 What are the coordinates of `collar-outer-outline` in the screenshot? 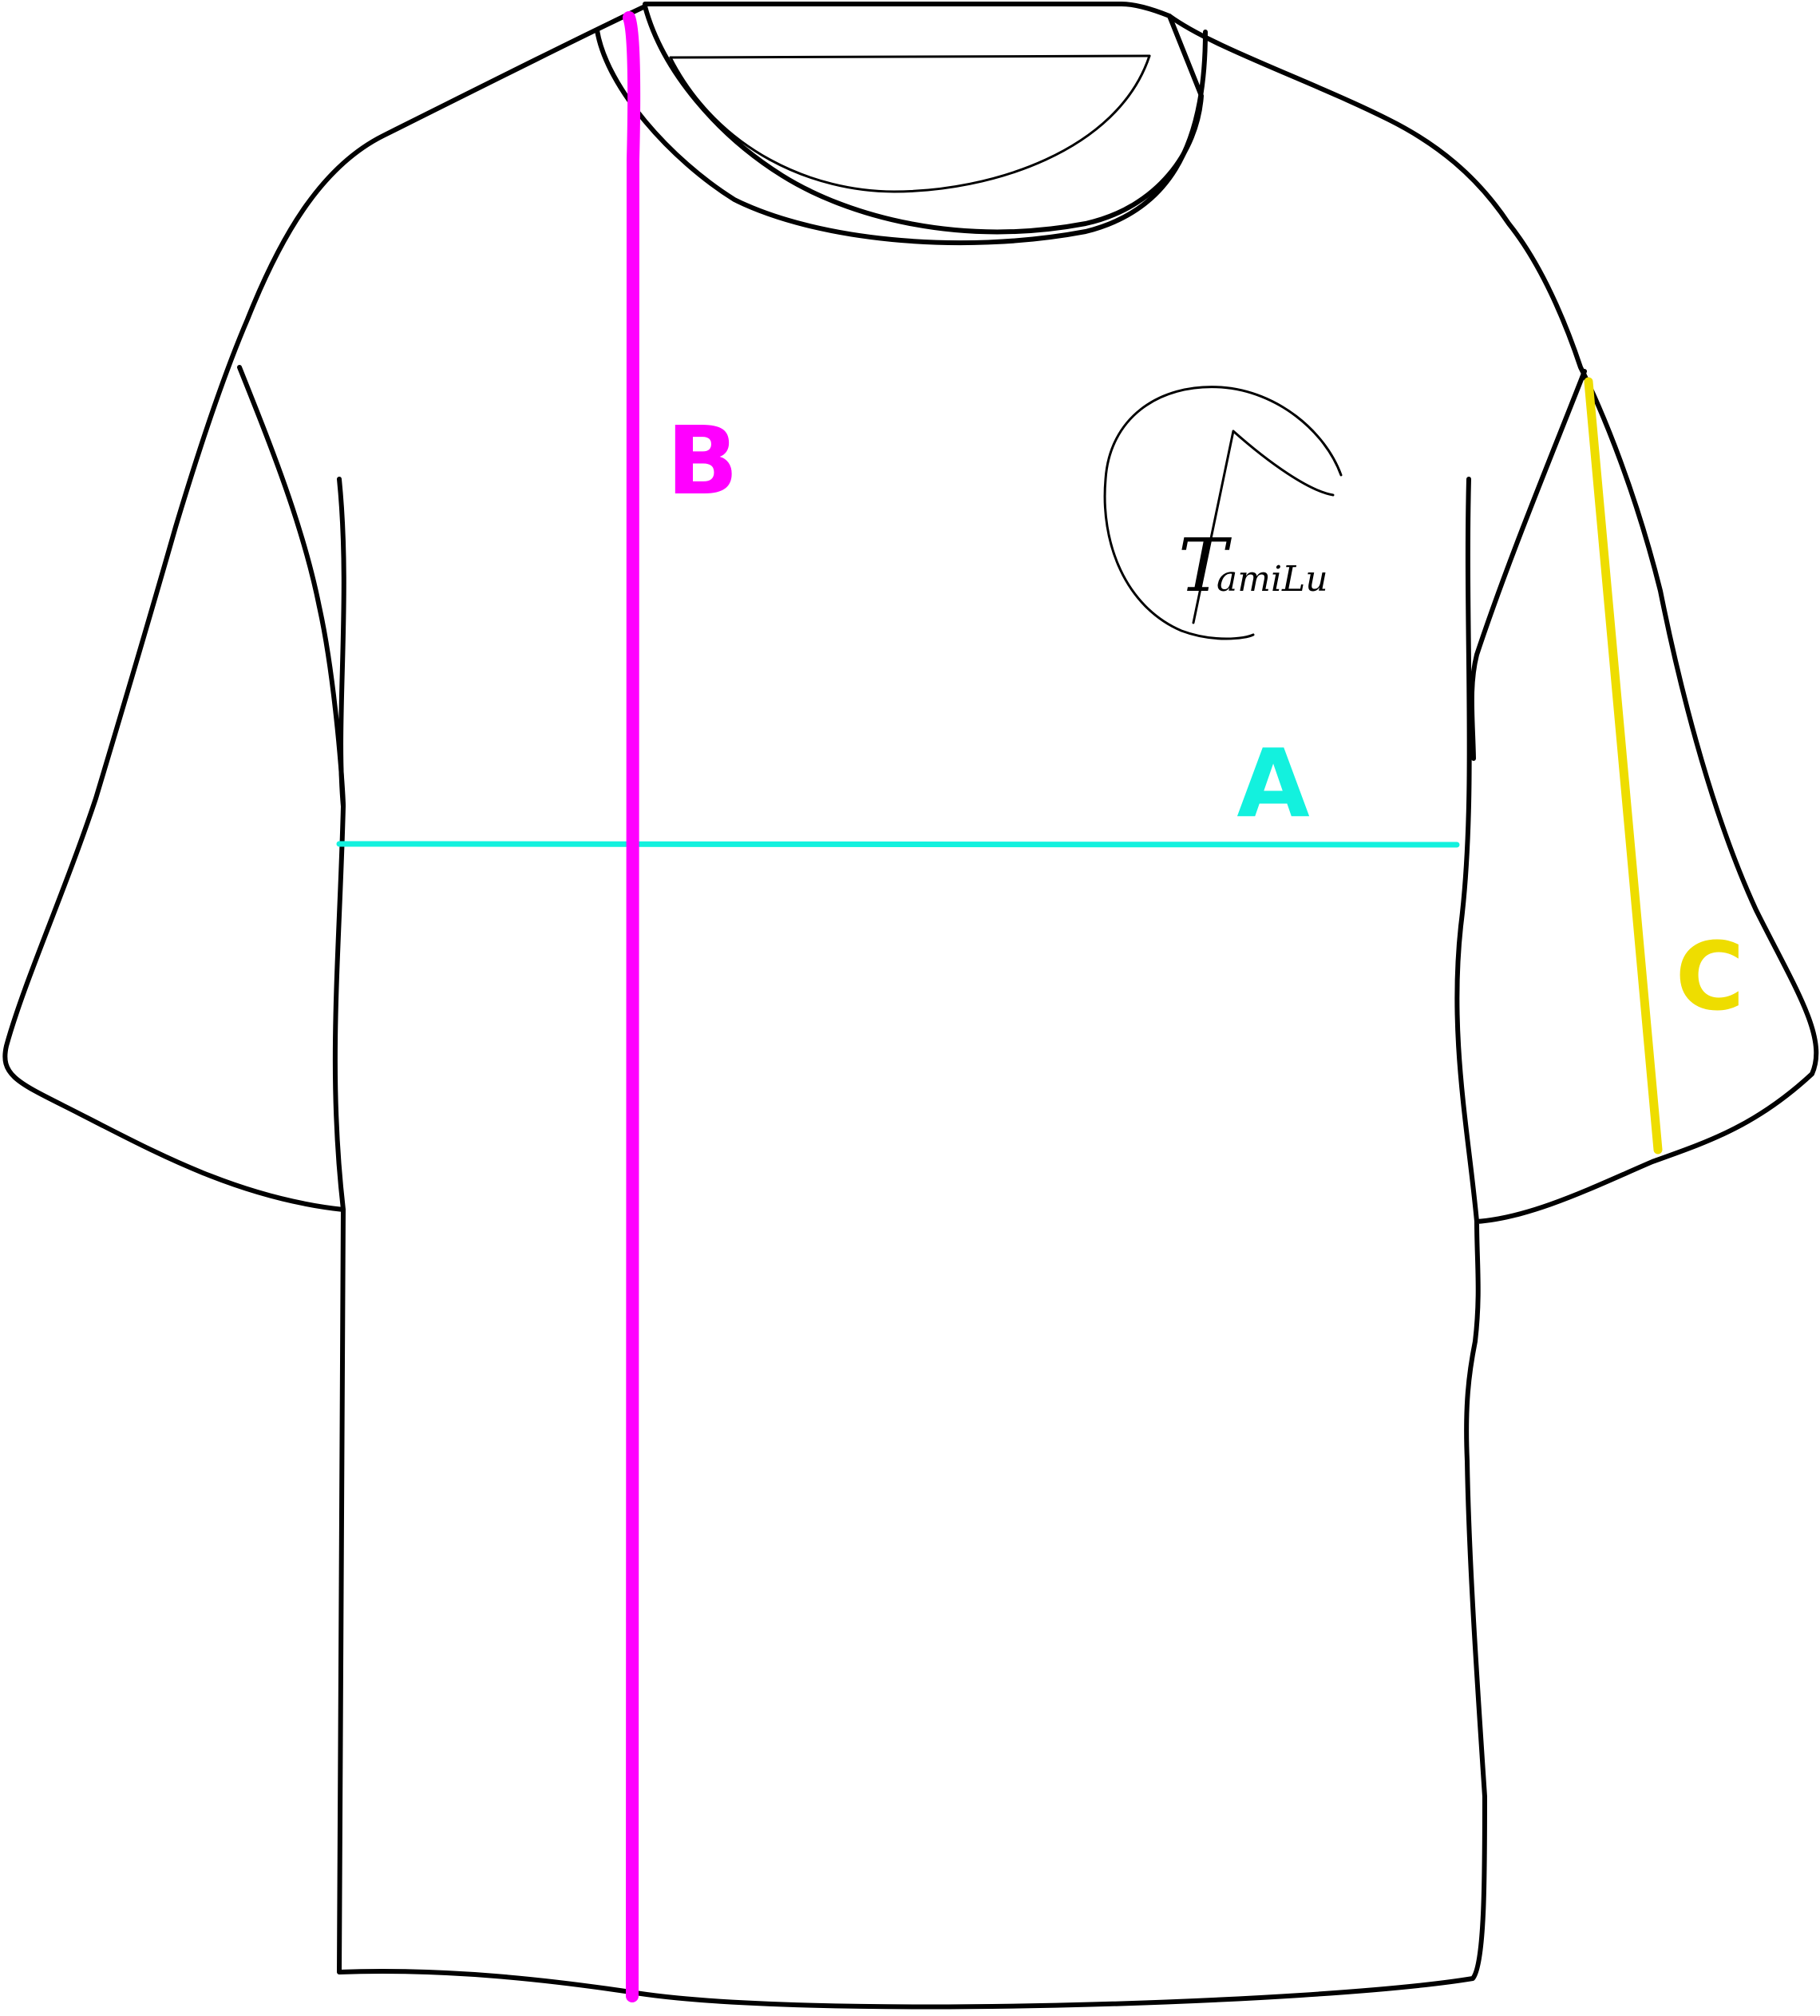 It's located at (923, 120).